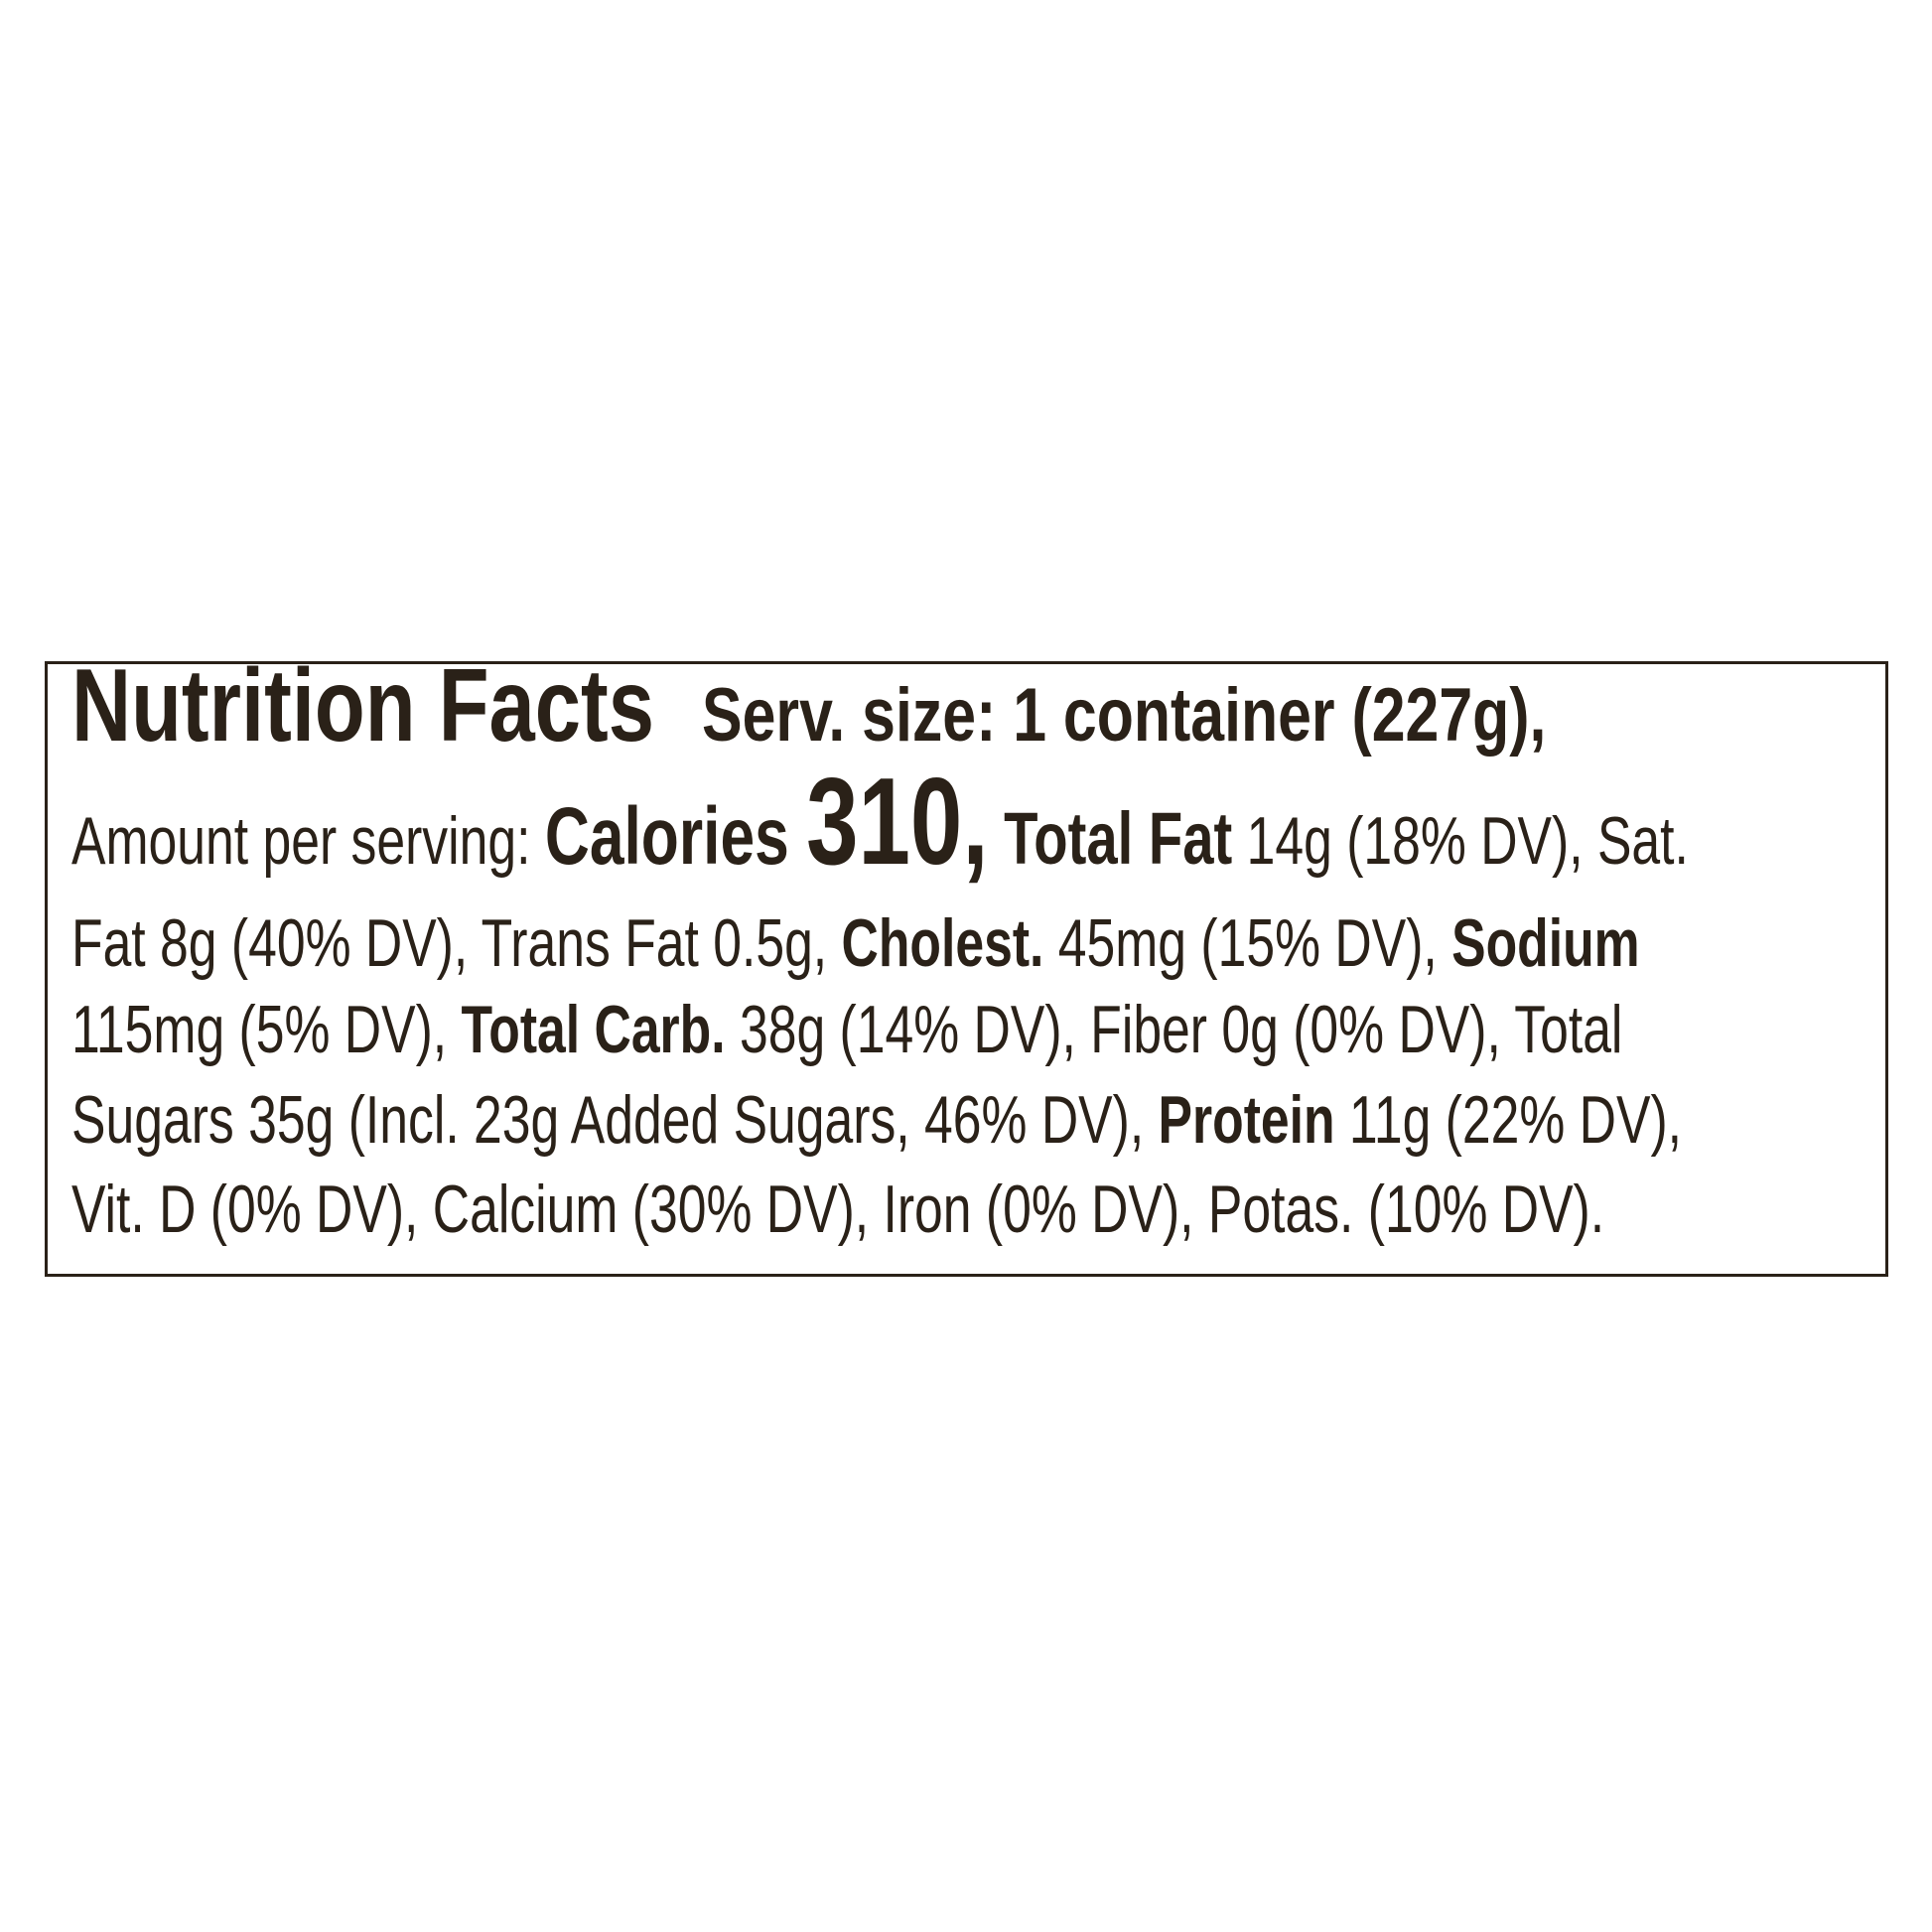 This screenshot has width=1932, height=1932. Describe the element at coordinates (1111, 838) in the screenshot. I see `total-fat-label: Total Fat` at that location.